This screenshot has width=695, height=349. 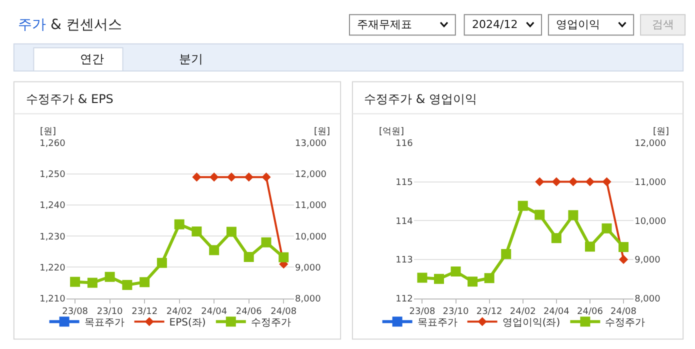 What do you see at coordinates (420, 99) in the screenshot?
I see `chart-title: 수정주가 & 영업이익` at bounding box center [420, 99].